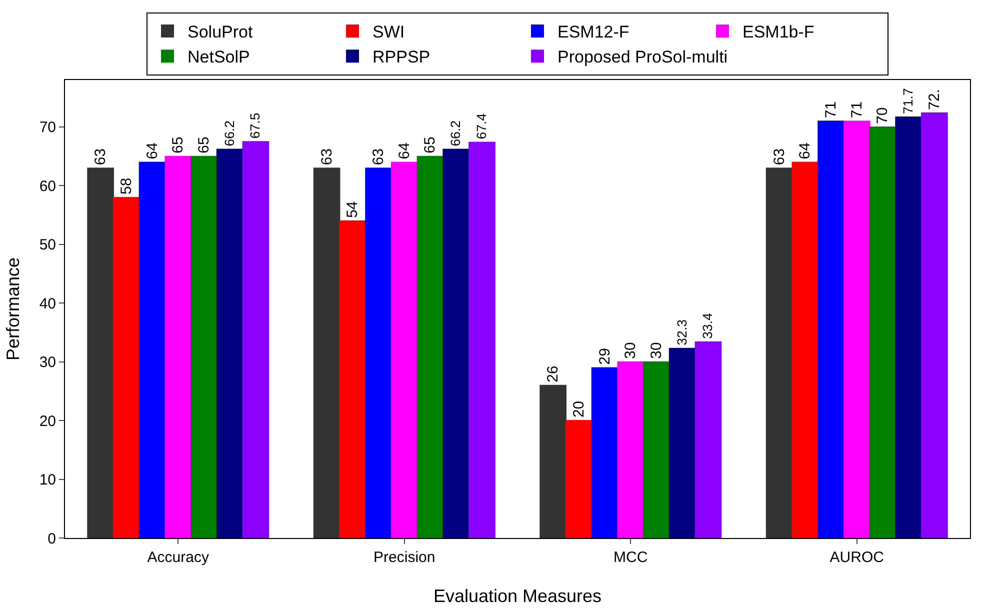  I want to click on data-label: 71.7, so click(908, 101).